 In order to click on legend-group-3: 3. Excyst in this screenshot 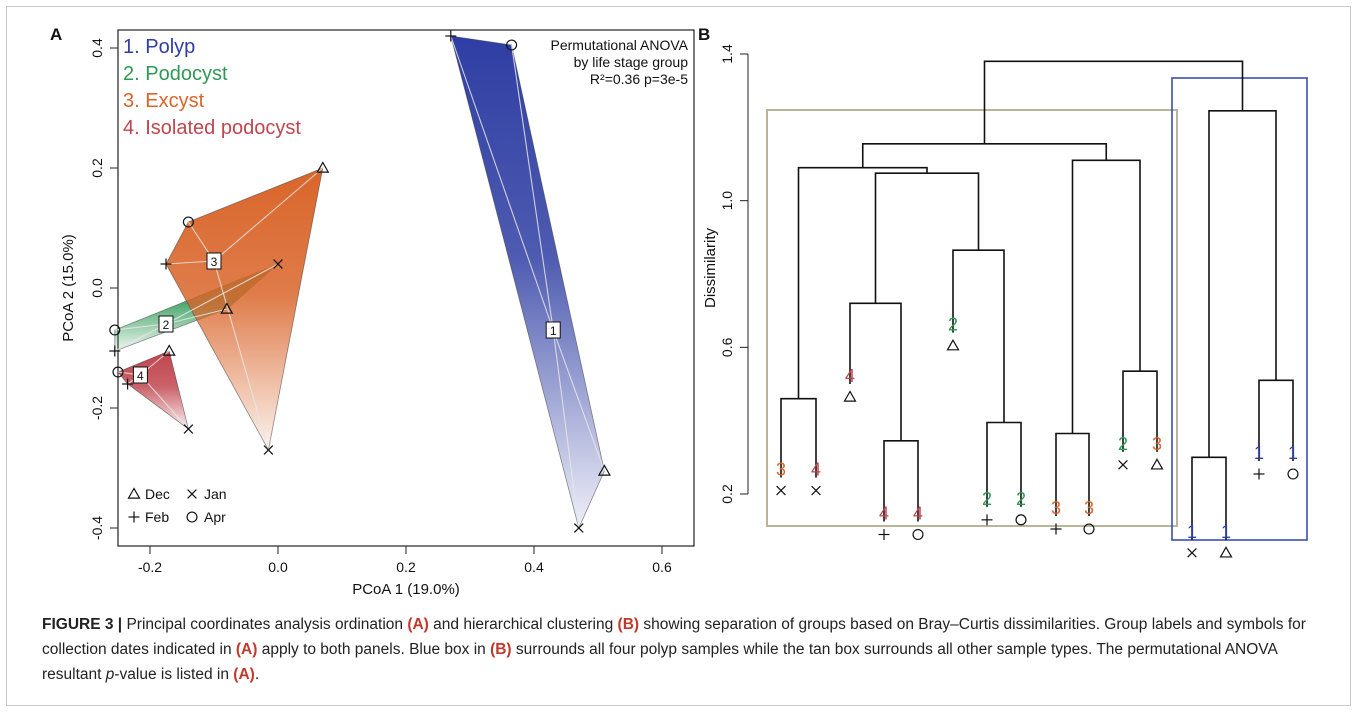, I will do `click(164, 101)`.